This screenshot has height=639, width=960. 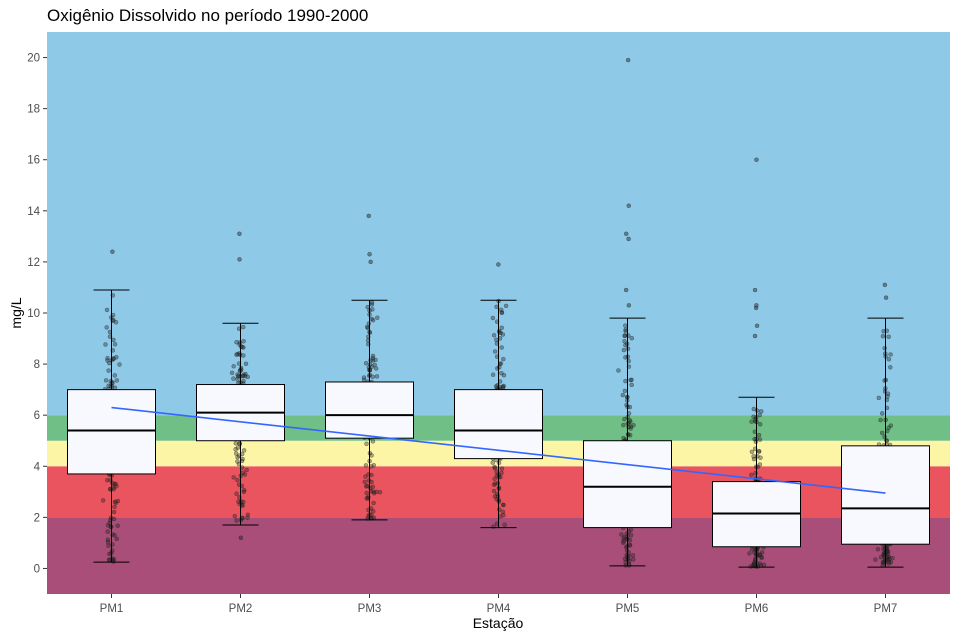 I want to click on box-PM4, so click(x=498, y=424).